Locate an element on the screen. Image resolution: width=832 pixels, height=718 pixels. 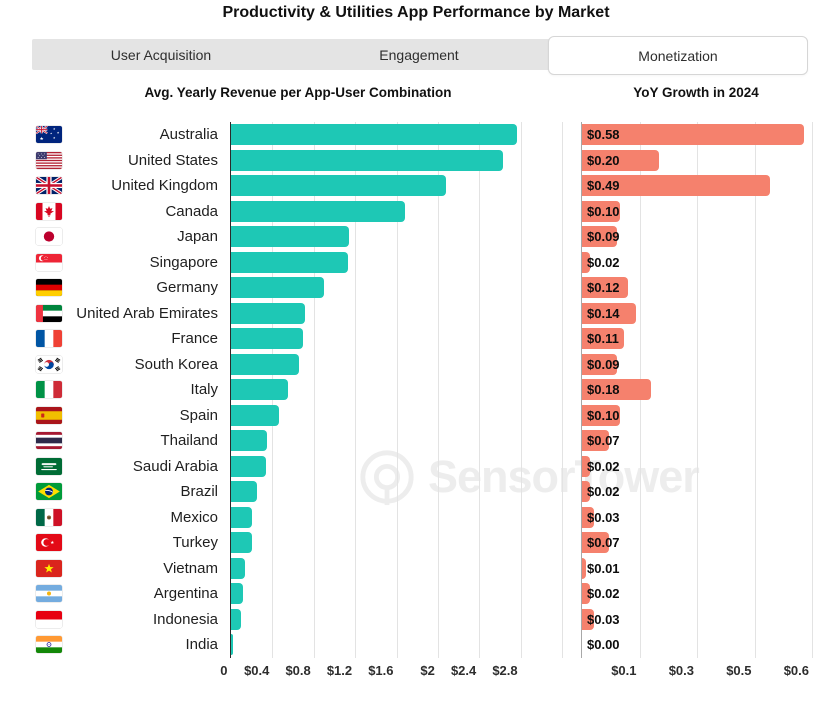
flag-gb is located at coordinates (49, 186).